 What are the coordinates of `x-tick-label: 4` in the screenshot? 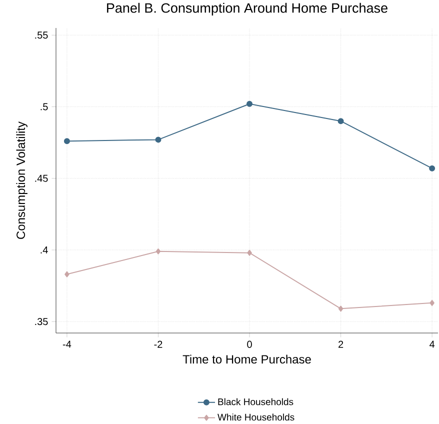 It's located at (432, 344).